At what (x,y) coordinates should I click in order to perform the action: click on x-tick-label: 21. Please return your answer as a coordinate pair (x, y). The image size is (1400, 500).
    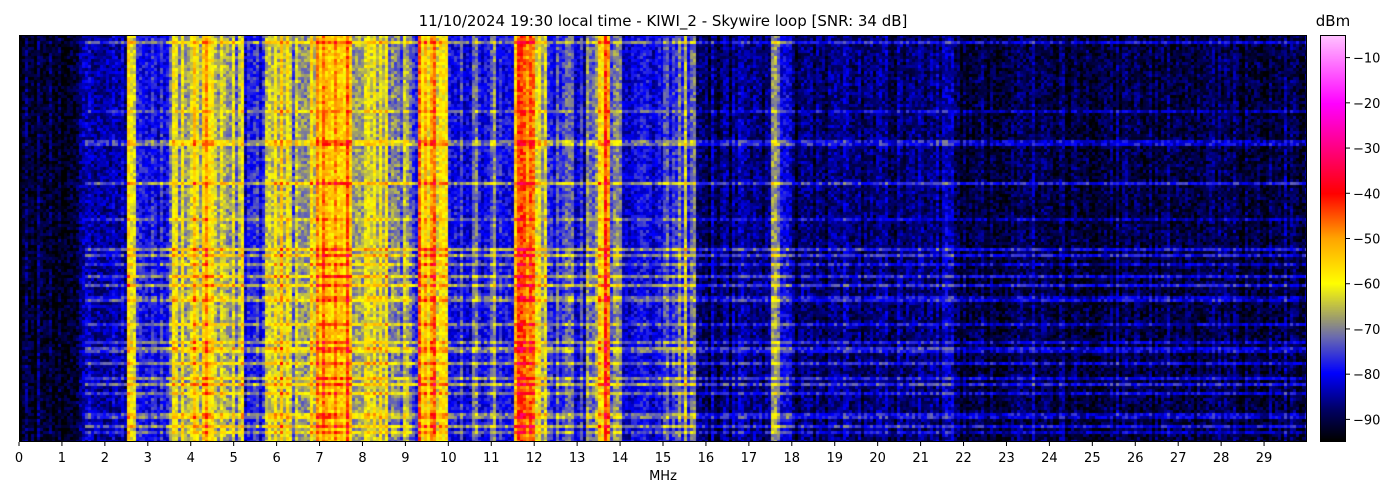
    Looking at the image, I should click on (920, 458).